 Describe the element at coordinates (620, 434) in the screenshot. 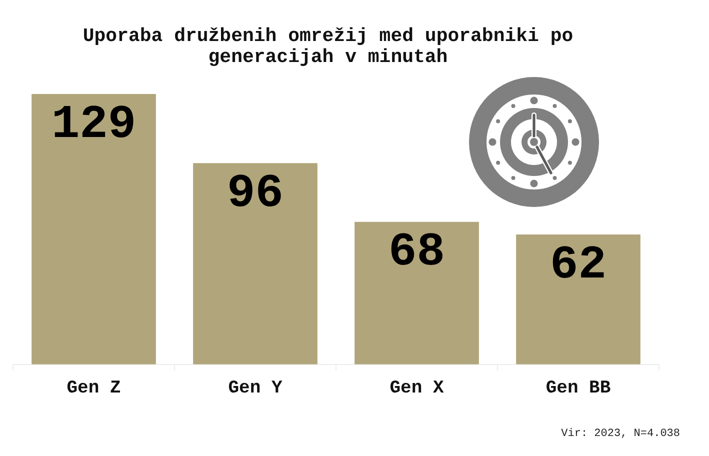

I see `text: Vir: 2023, N=4.038` at that location.